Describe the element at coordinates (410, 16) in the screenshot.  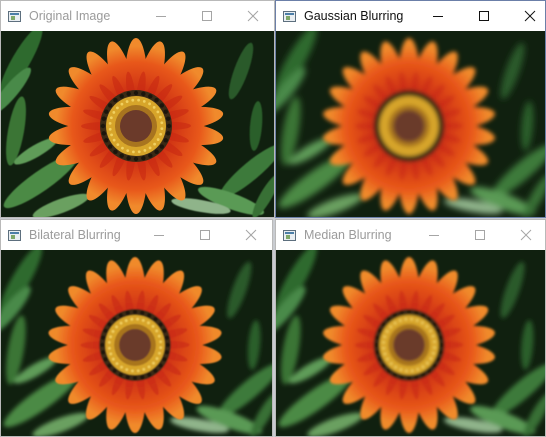
I see `gaussian-blurring-titlebar: Gaussian Blurring` at that location.